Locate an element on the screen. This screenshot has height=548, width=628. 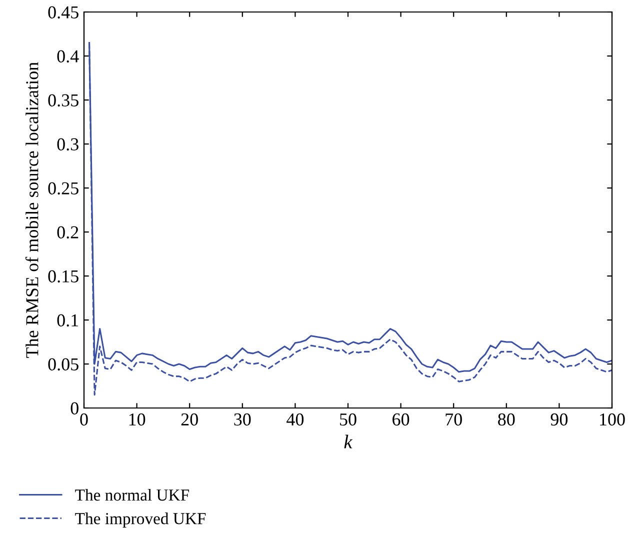
y-tick-label: 0.4 is located at coordinates (68, 56).